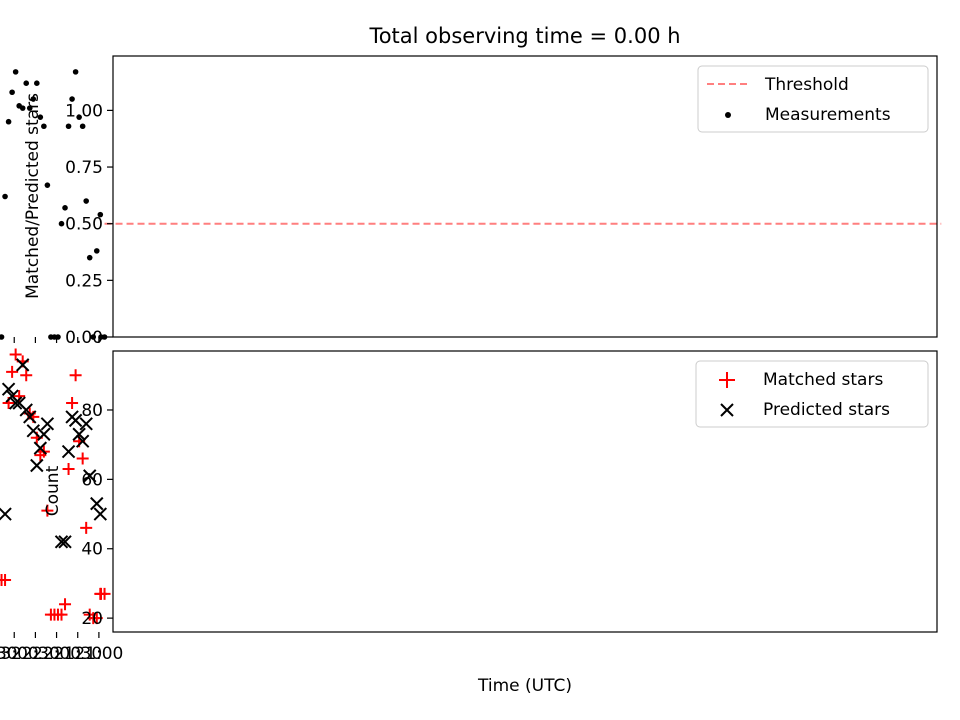  I want to click on x-tick-label: 23:30, so click(9, 654).